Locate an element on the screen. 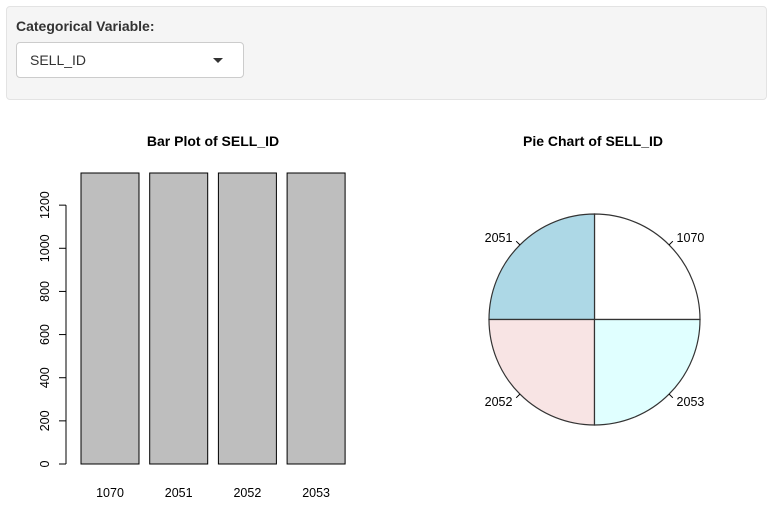 This screenshot has height=509, width=775. categorical-variable-select: SELL_ID is located at coordinates (130, 60).